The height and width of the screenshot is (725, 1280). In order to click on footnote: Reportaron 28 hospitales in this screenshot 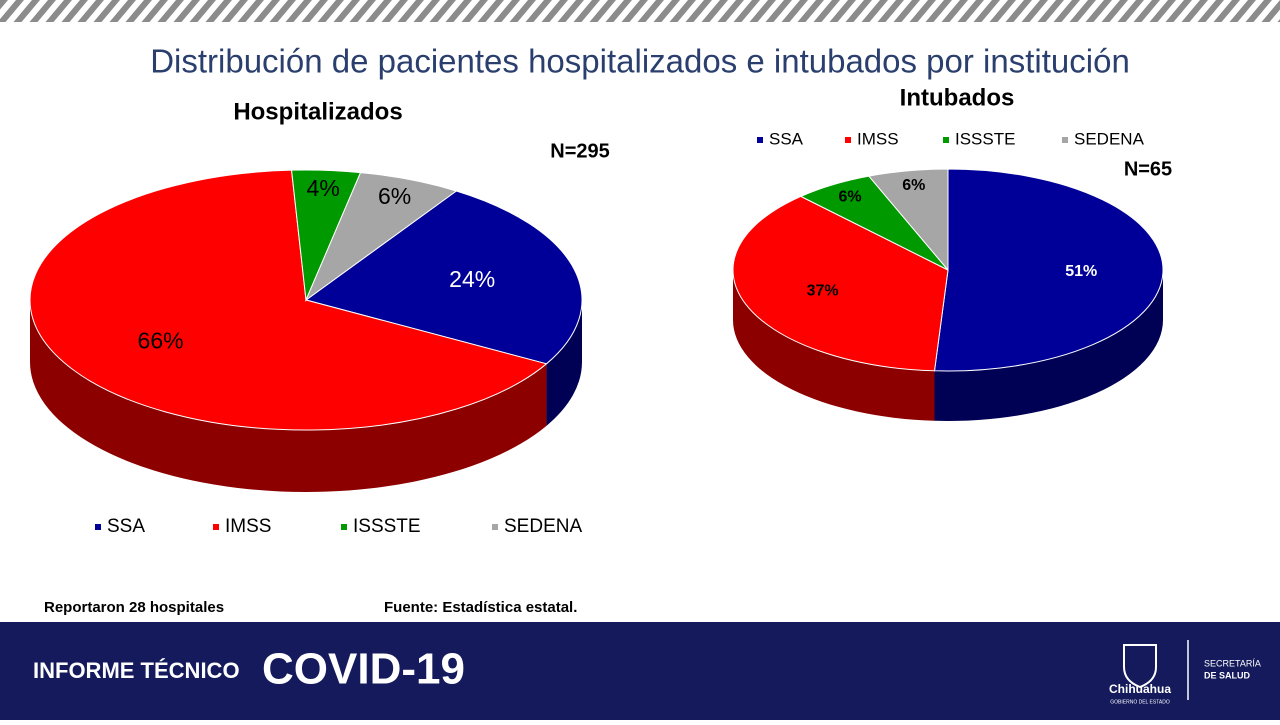, I will do `click(134, 607)`.